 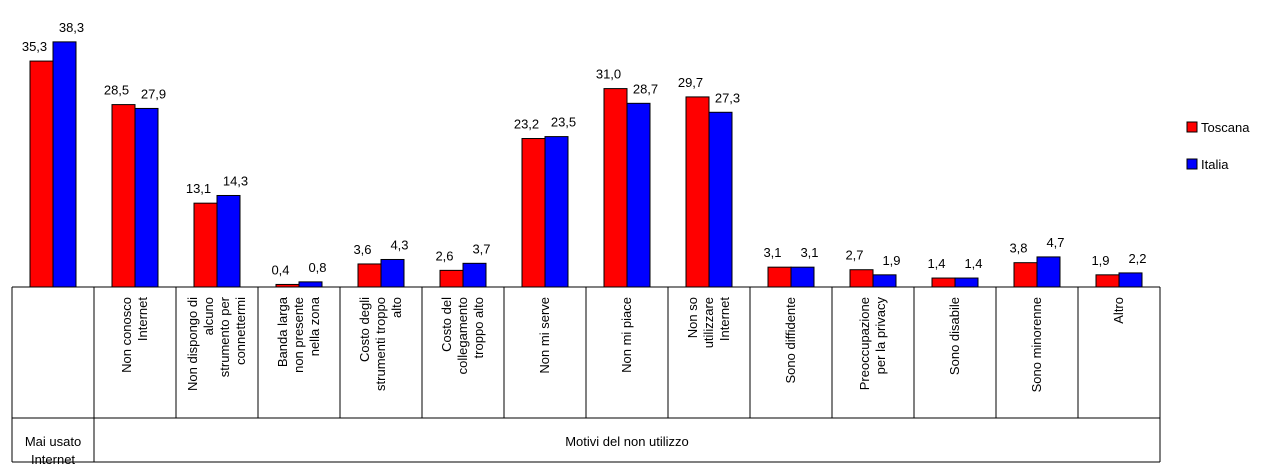 I want to click on data-label-italia-6: 23,5, so click(x=563, y=122).